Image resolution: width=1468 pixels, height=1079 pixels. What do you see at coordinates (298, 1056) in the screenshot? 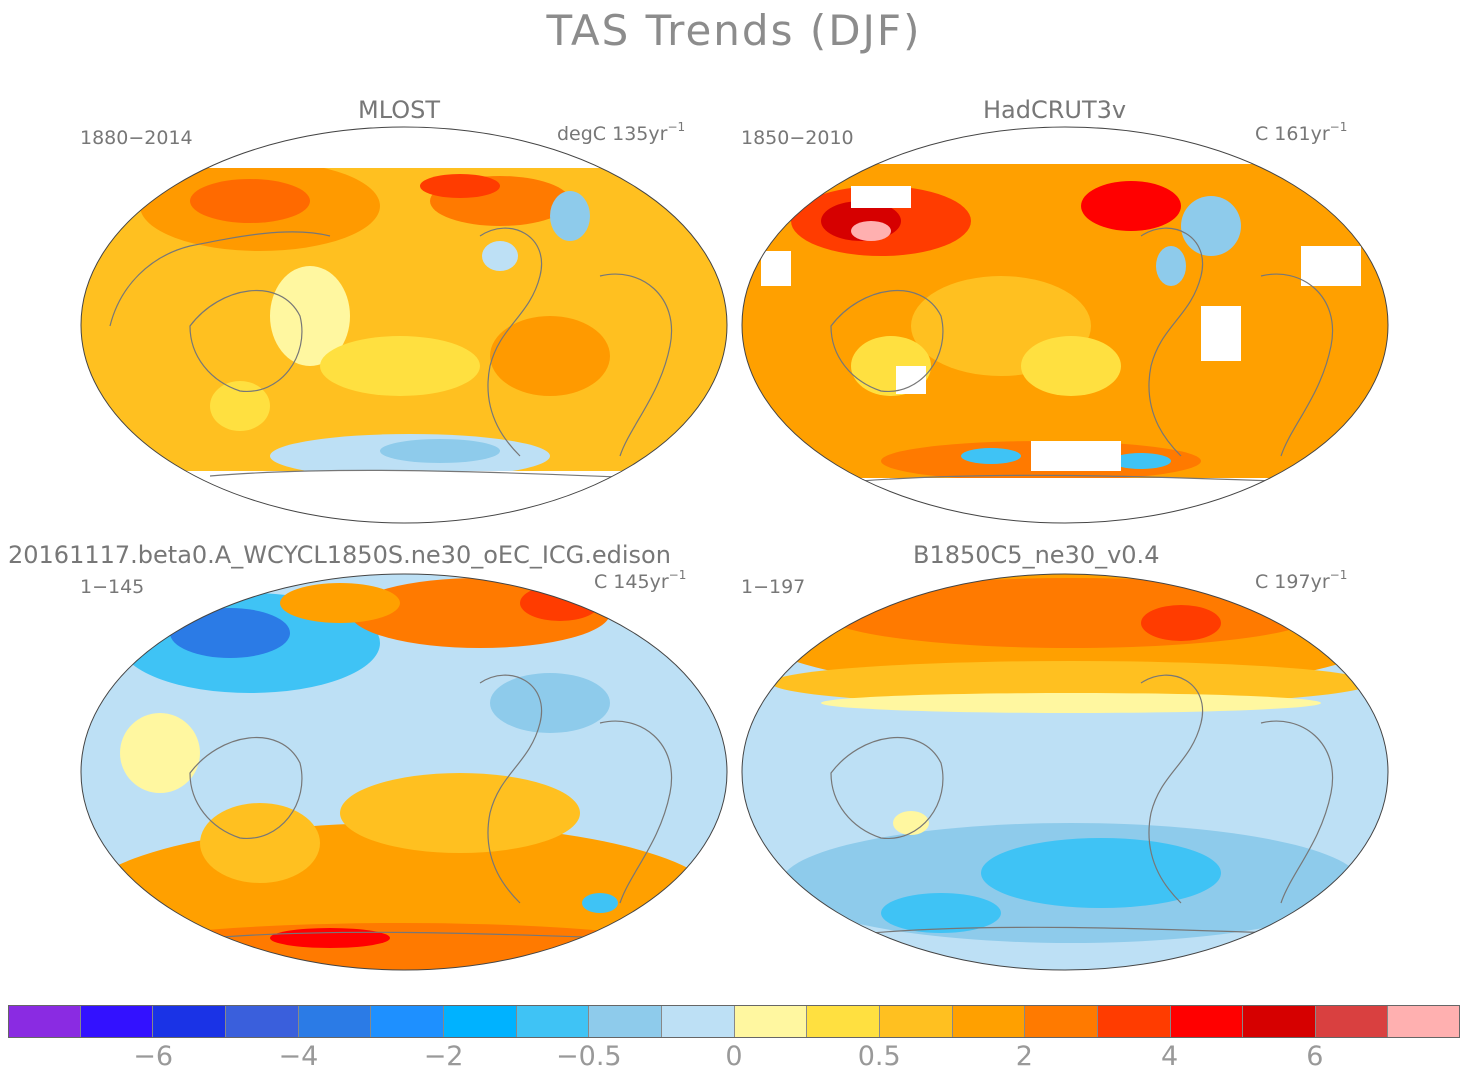
I see `colorbar-tick-label: −4` at bounding box center [298, 1056].